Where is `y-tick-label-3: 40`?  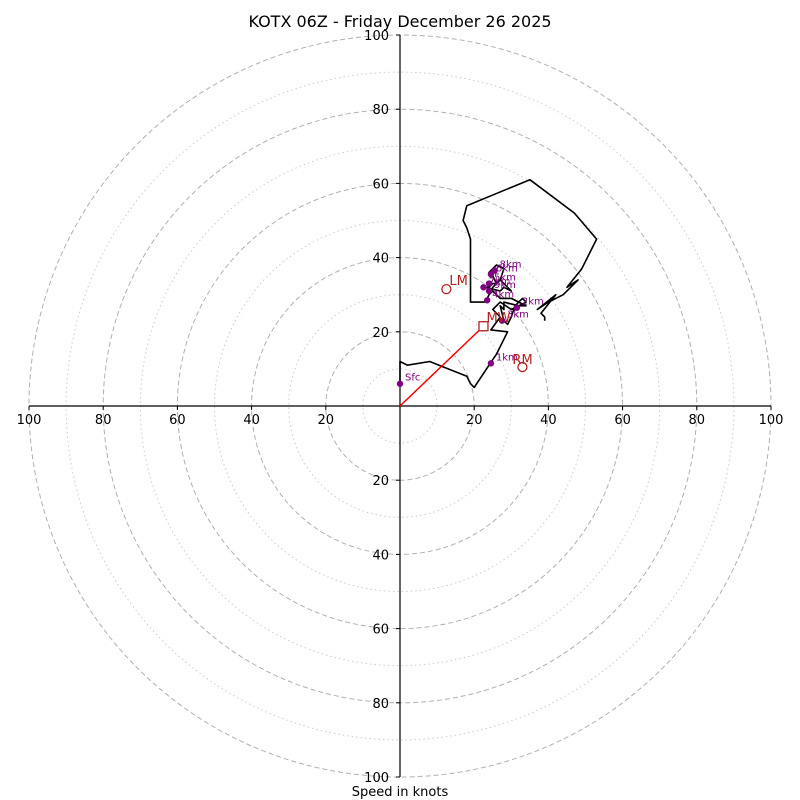
y-tick-label-3: 40 is located at coordinates (380, 259).